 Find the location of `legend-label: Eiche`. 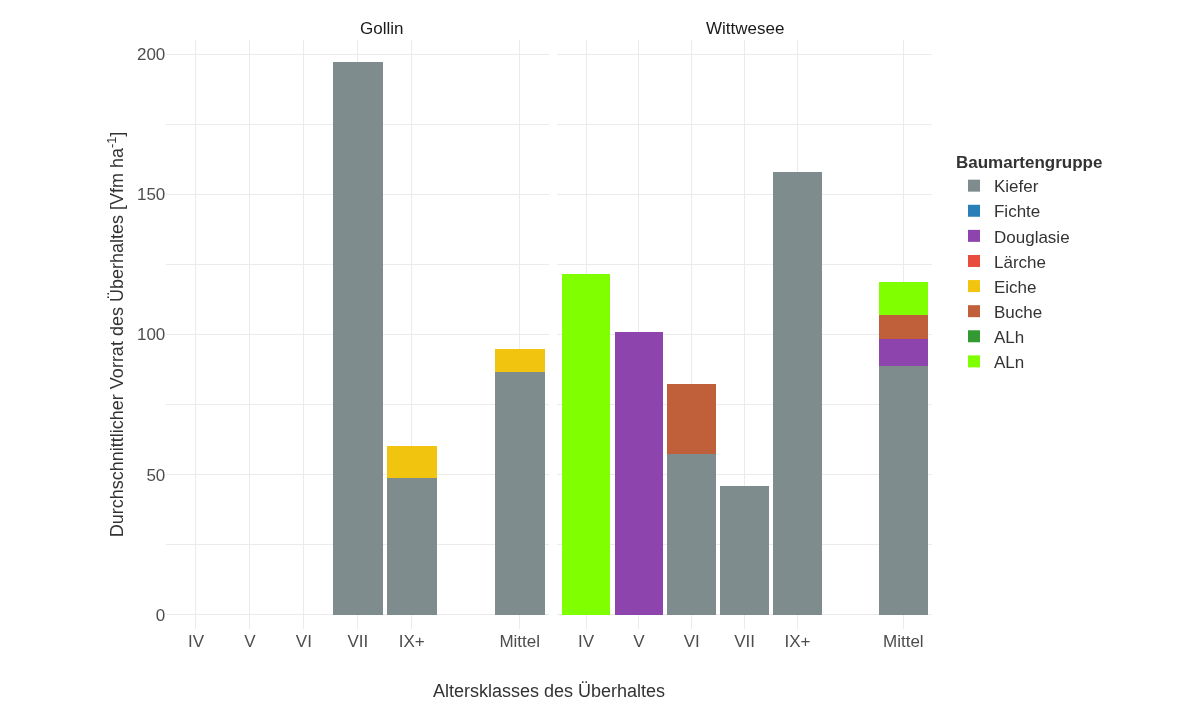

legend-label: Eiche is located at coordinates (1015, 287).